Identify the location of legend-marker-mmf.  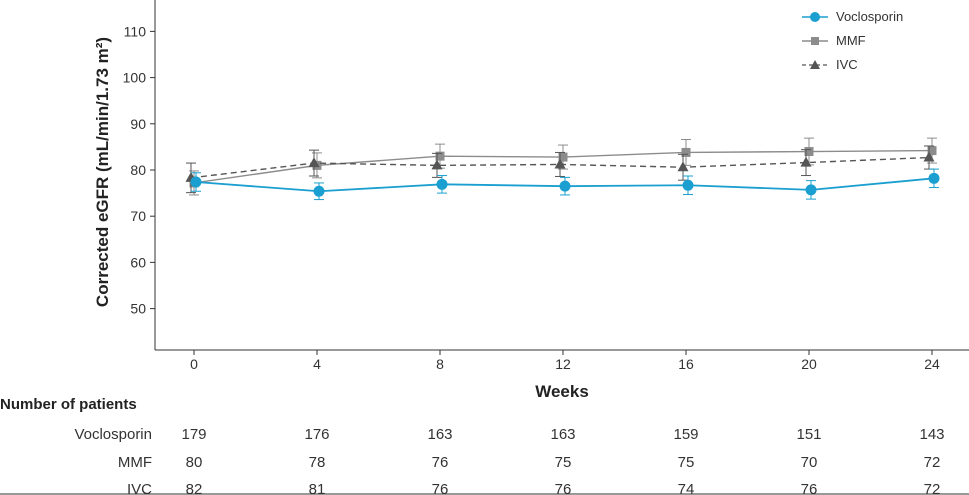
(815, 41).